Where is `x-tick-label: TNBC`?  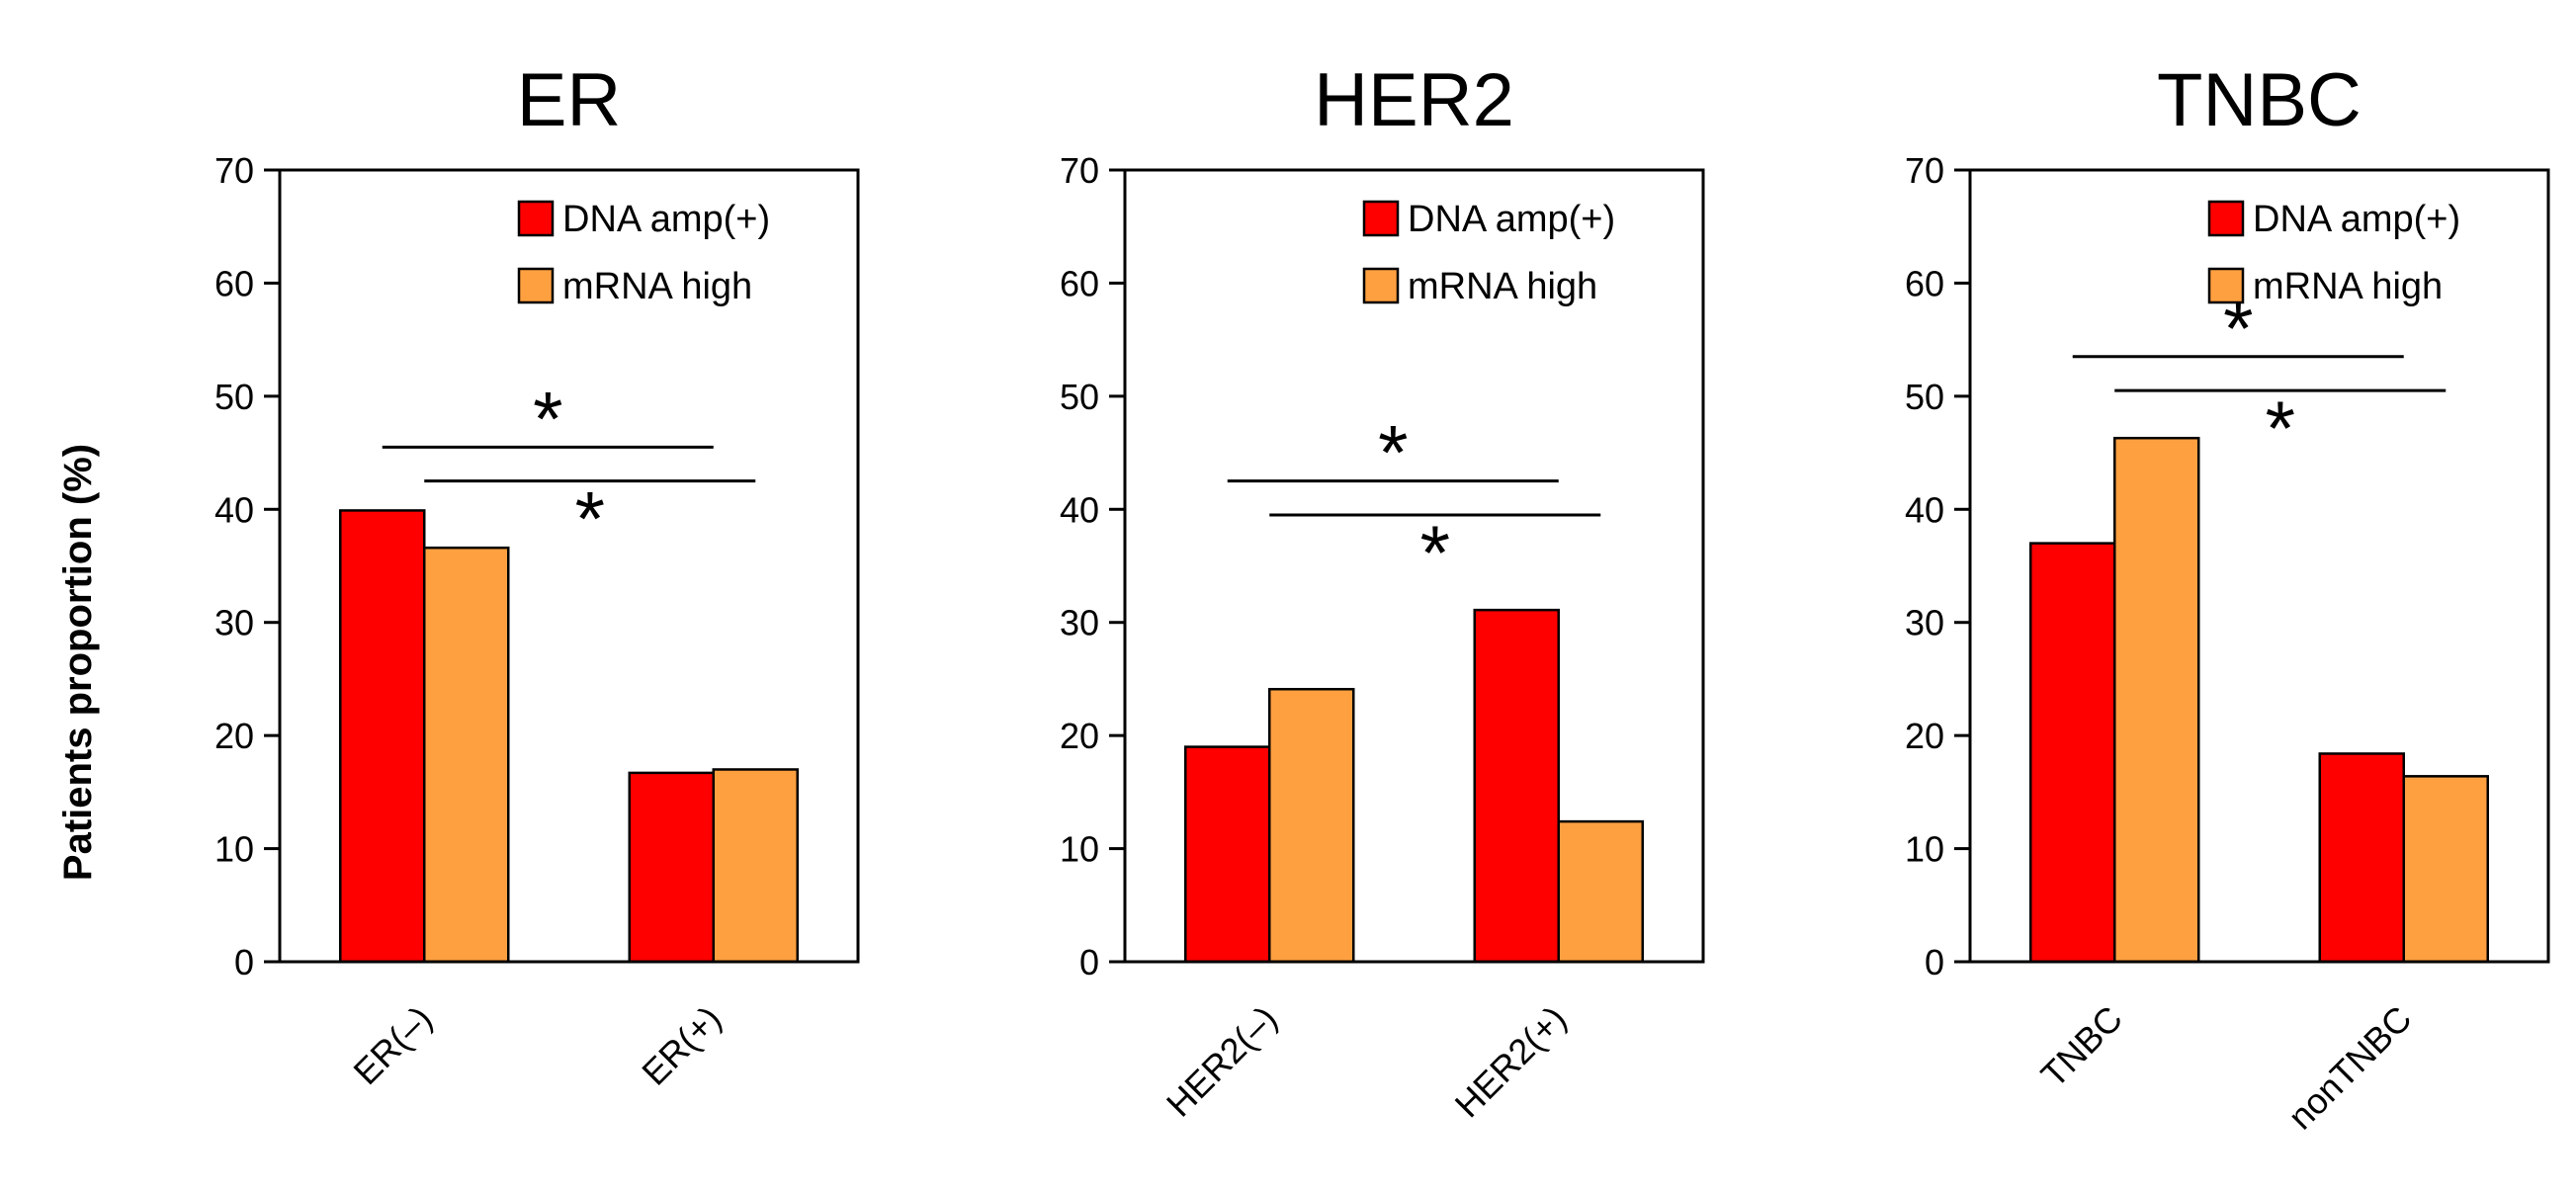 x-tick-label: TNBC is located at coordinates (2081, 1046).